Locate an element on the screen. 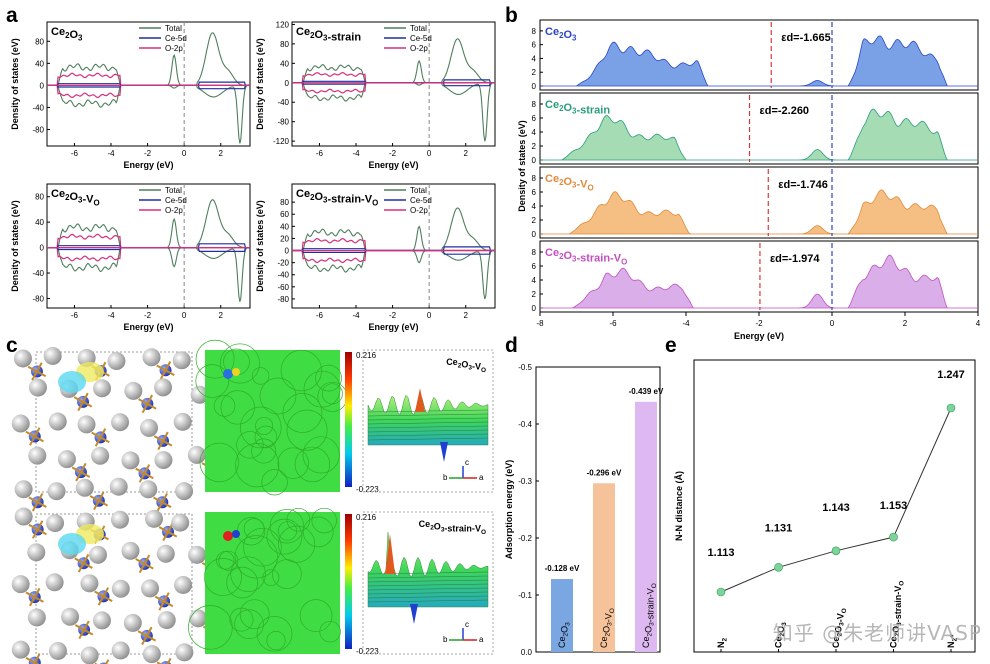 The image size is (990, 664). y-tick-label: -80 is located at coordinates (38, 298).